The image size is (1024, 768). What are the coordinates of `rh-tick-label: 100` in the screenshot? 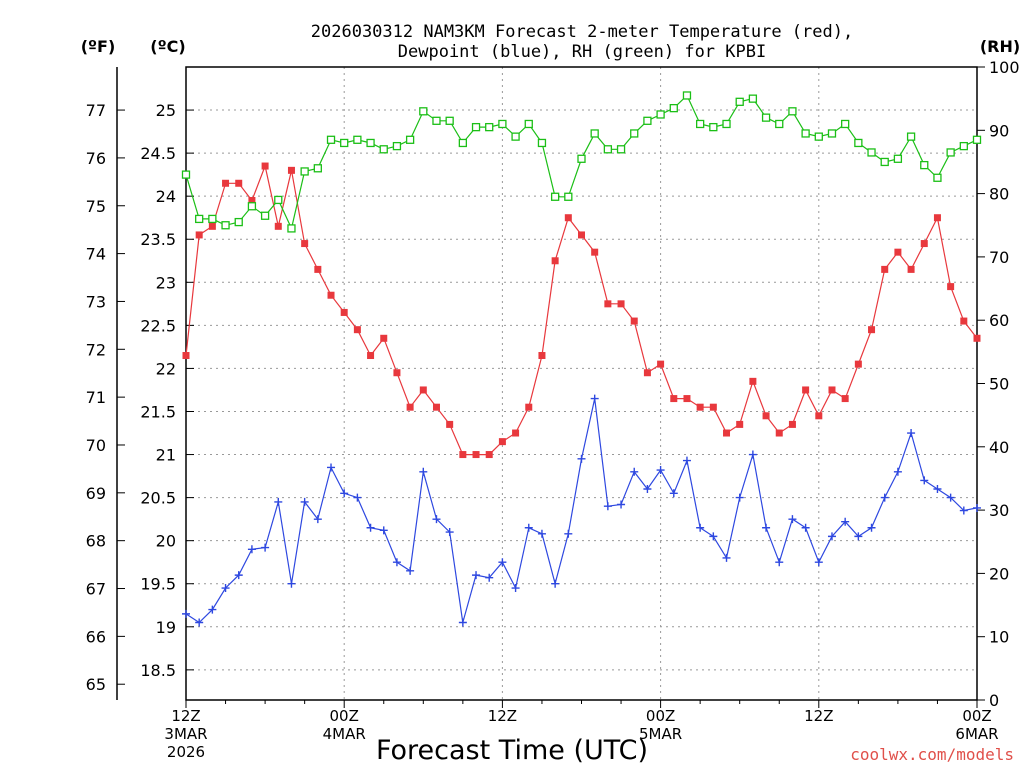 It's located at (1004, 67).